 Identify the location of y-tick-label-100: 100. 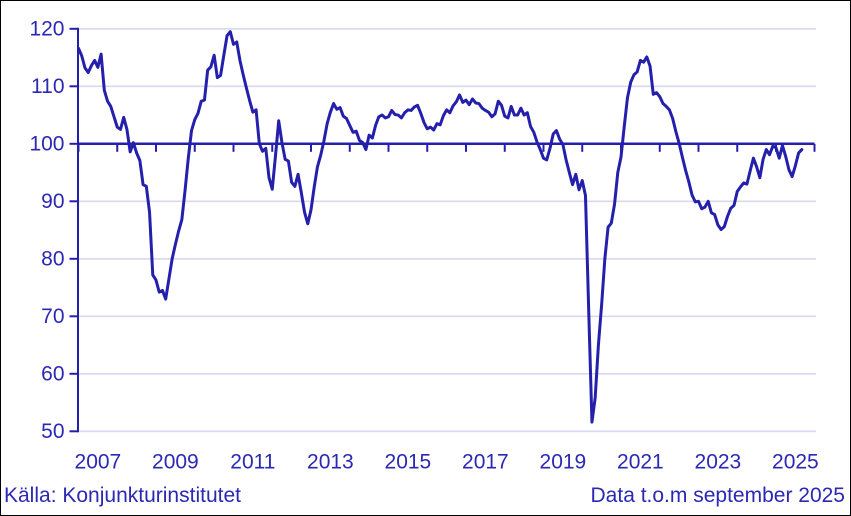
(46, 143).